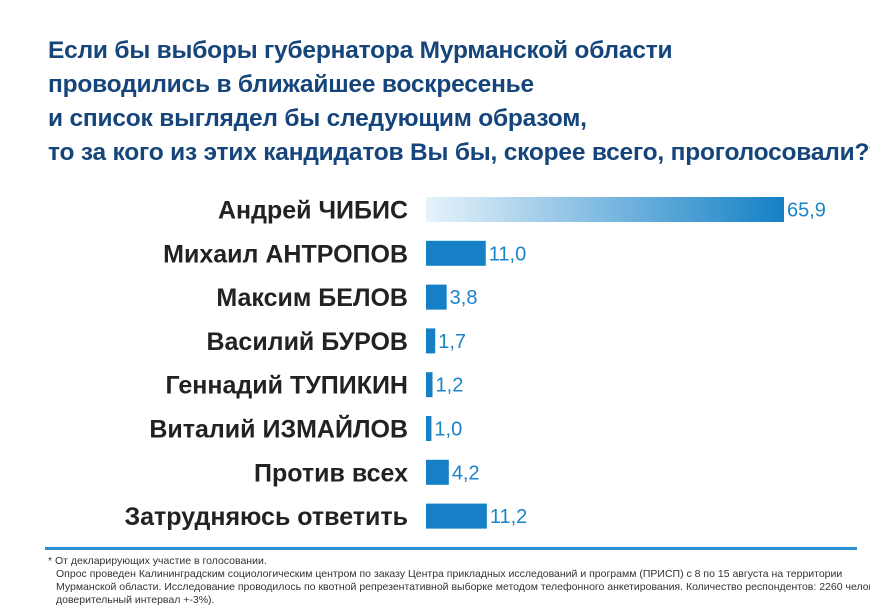 This screenshot has height=613, width=870. I want to click on category-label: Михаил АНТРОПОВ, so click(285, 254).